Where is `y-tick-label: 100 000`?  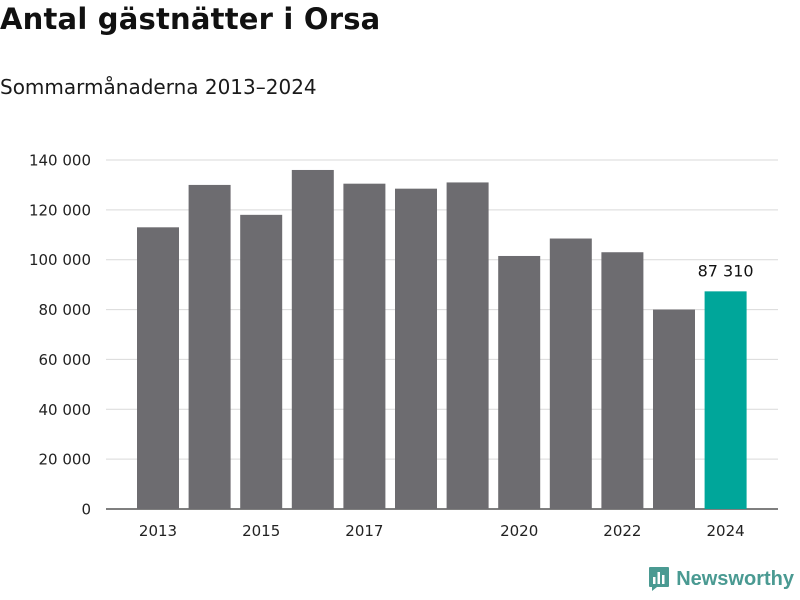
y-tick-label: 100 000 is located at coordinates (60, 260).